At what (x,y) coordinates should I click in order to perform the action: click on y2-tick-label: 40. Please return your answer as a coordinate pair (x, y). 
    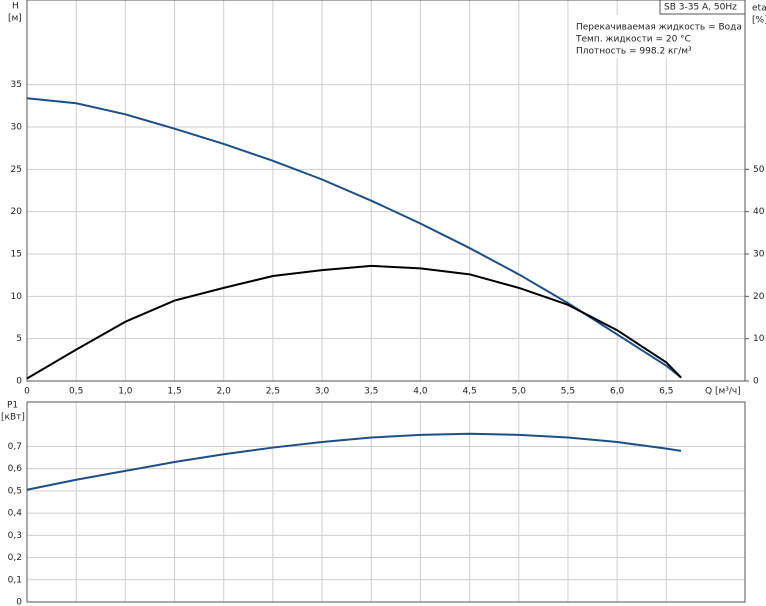
    Looking at the image, I should click on (759, 212).